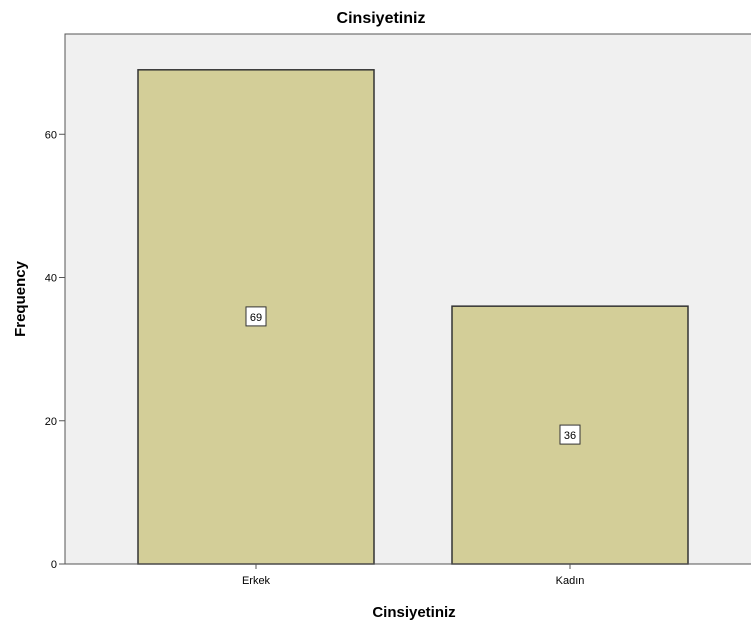 The width and height of the screenshot is (751, 625). What do you see at coordinates (51, 135) in the screenshot?
I see `y-tick-label: 60` at bounding box center [51, 135].